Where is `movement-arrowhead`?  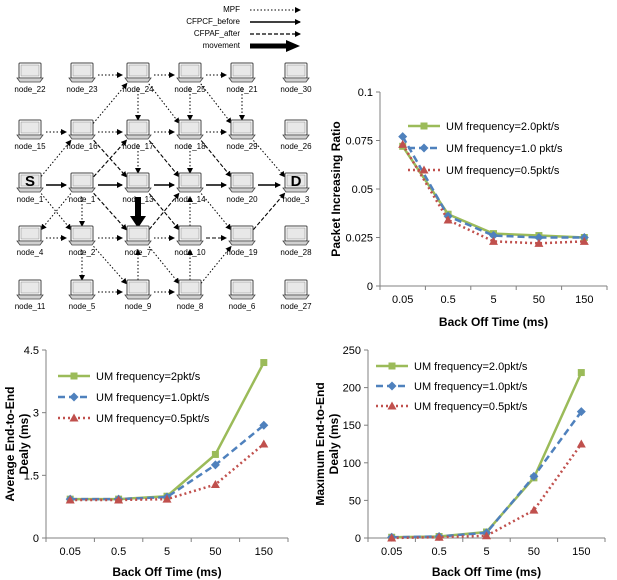 movement-arrowhead is located at coordinates (138, 222).